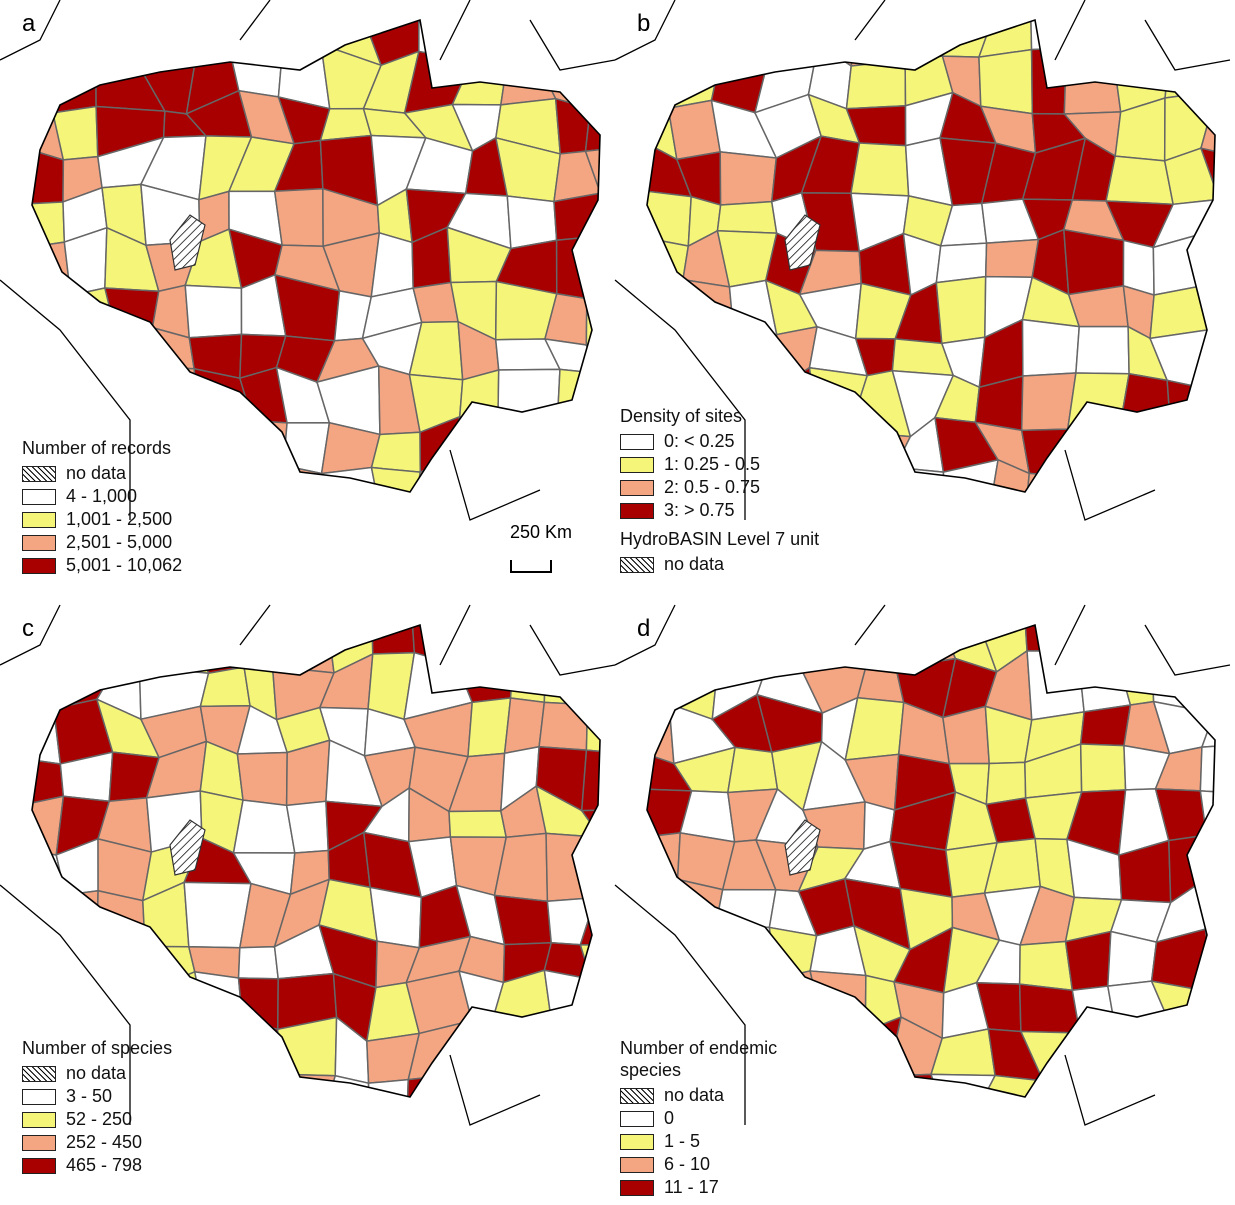 Image resolution: width=1235 pixels, height=1205 pixels. I want to click on legend-label: 1,001 - 2,500, so click(119, 519).